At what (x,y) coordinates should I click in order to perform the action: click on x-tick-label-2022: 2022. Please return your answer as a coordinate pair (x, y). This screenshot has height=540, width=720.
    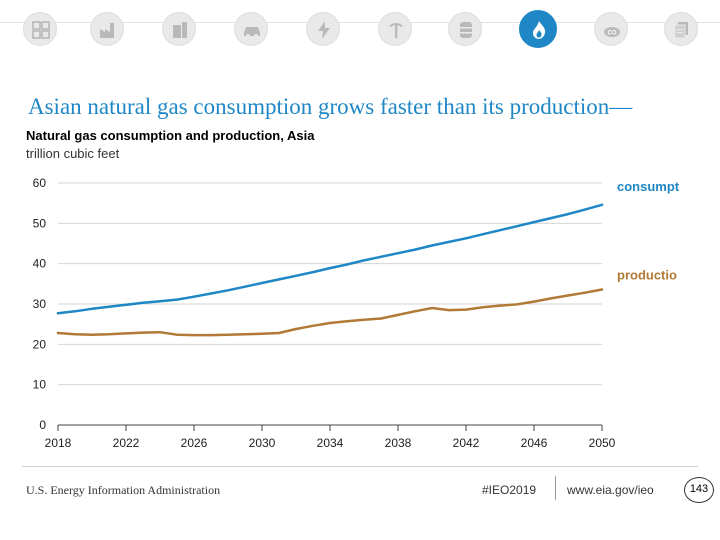
    Looking at the image, I should click on (126, 443).